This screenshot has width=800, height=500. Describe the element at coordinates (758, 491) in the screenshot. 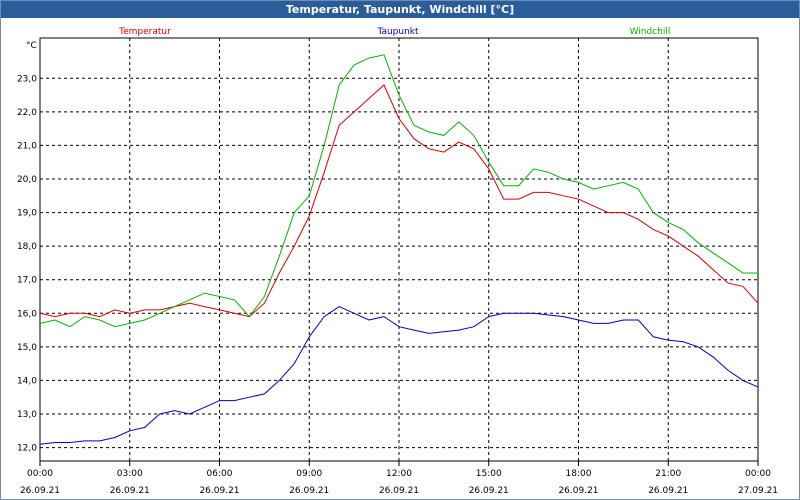

I see `x-tick-date-label: 27.09.21` at that location.